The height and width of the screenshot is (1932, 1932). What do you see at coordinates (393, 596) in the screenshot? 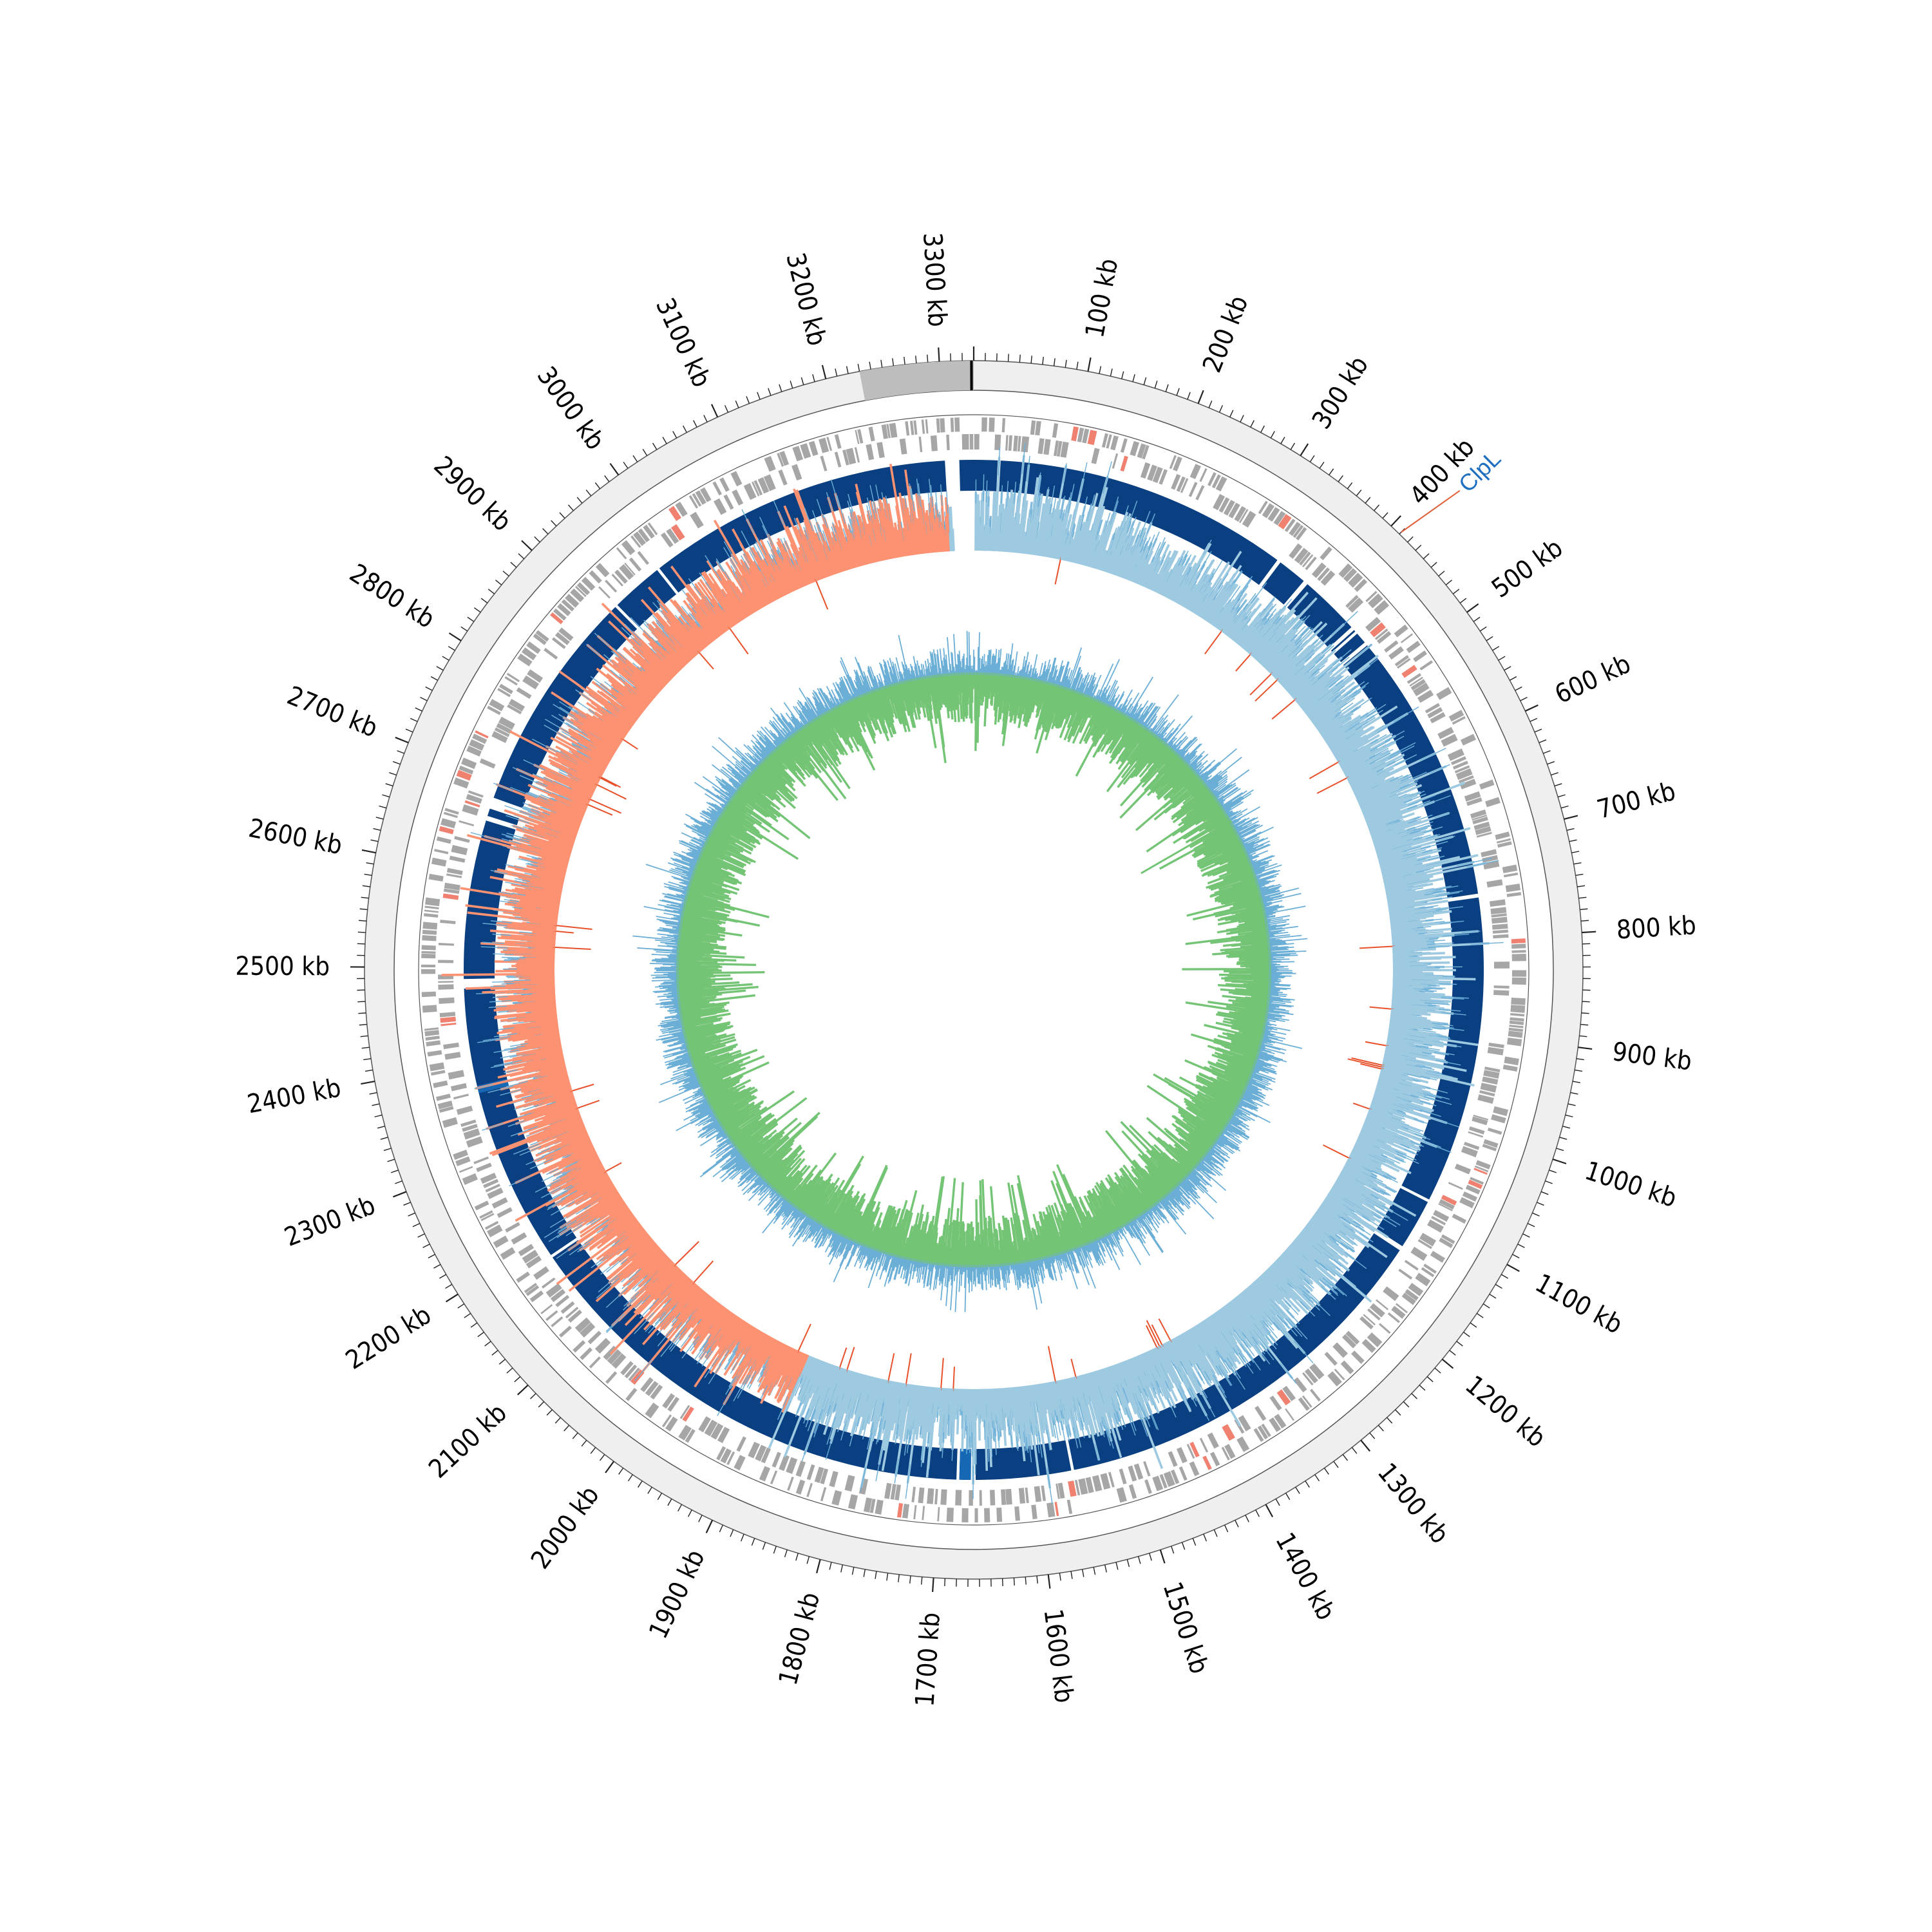
I see `tick-label: 2800 kb` at bounding box center [393, 596].